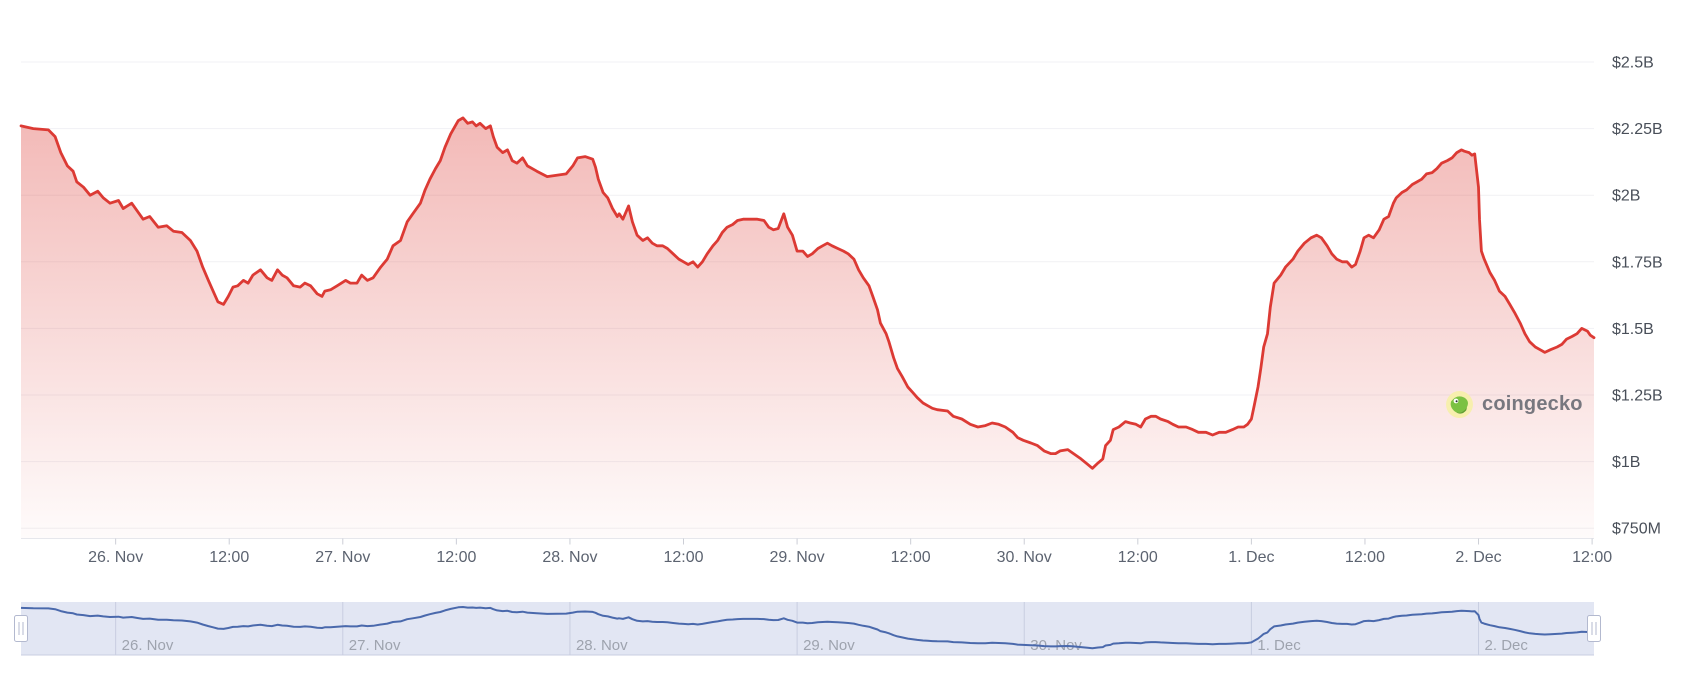 The width and height of the screenshot is (1692, 679). Describe the element at coordinates (342, 557) in the screenshot. I see `x-axis-label: 27. Nov` at that location.